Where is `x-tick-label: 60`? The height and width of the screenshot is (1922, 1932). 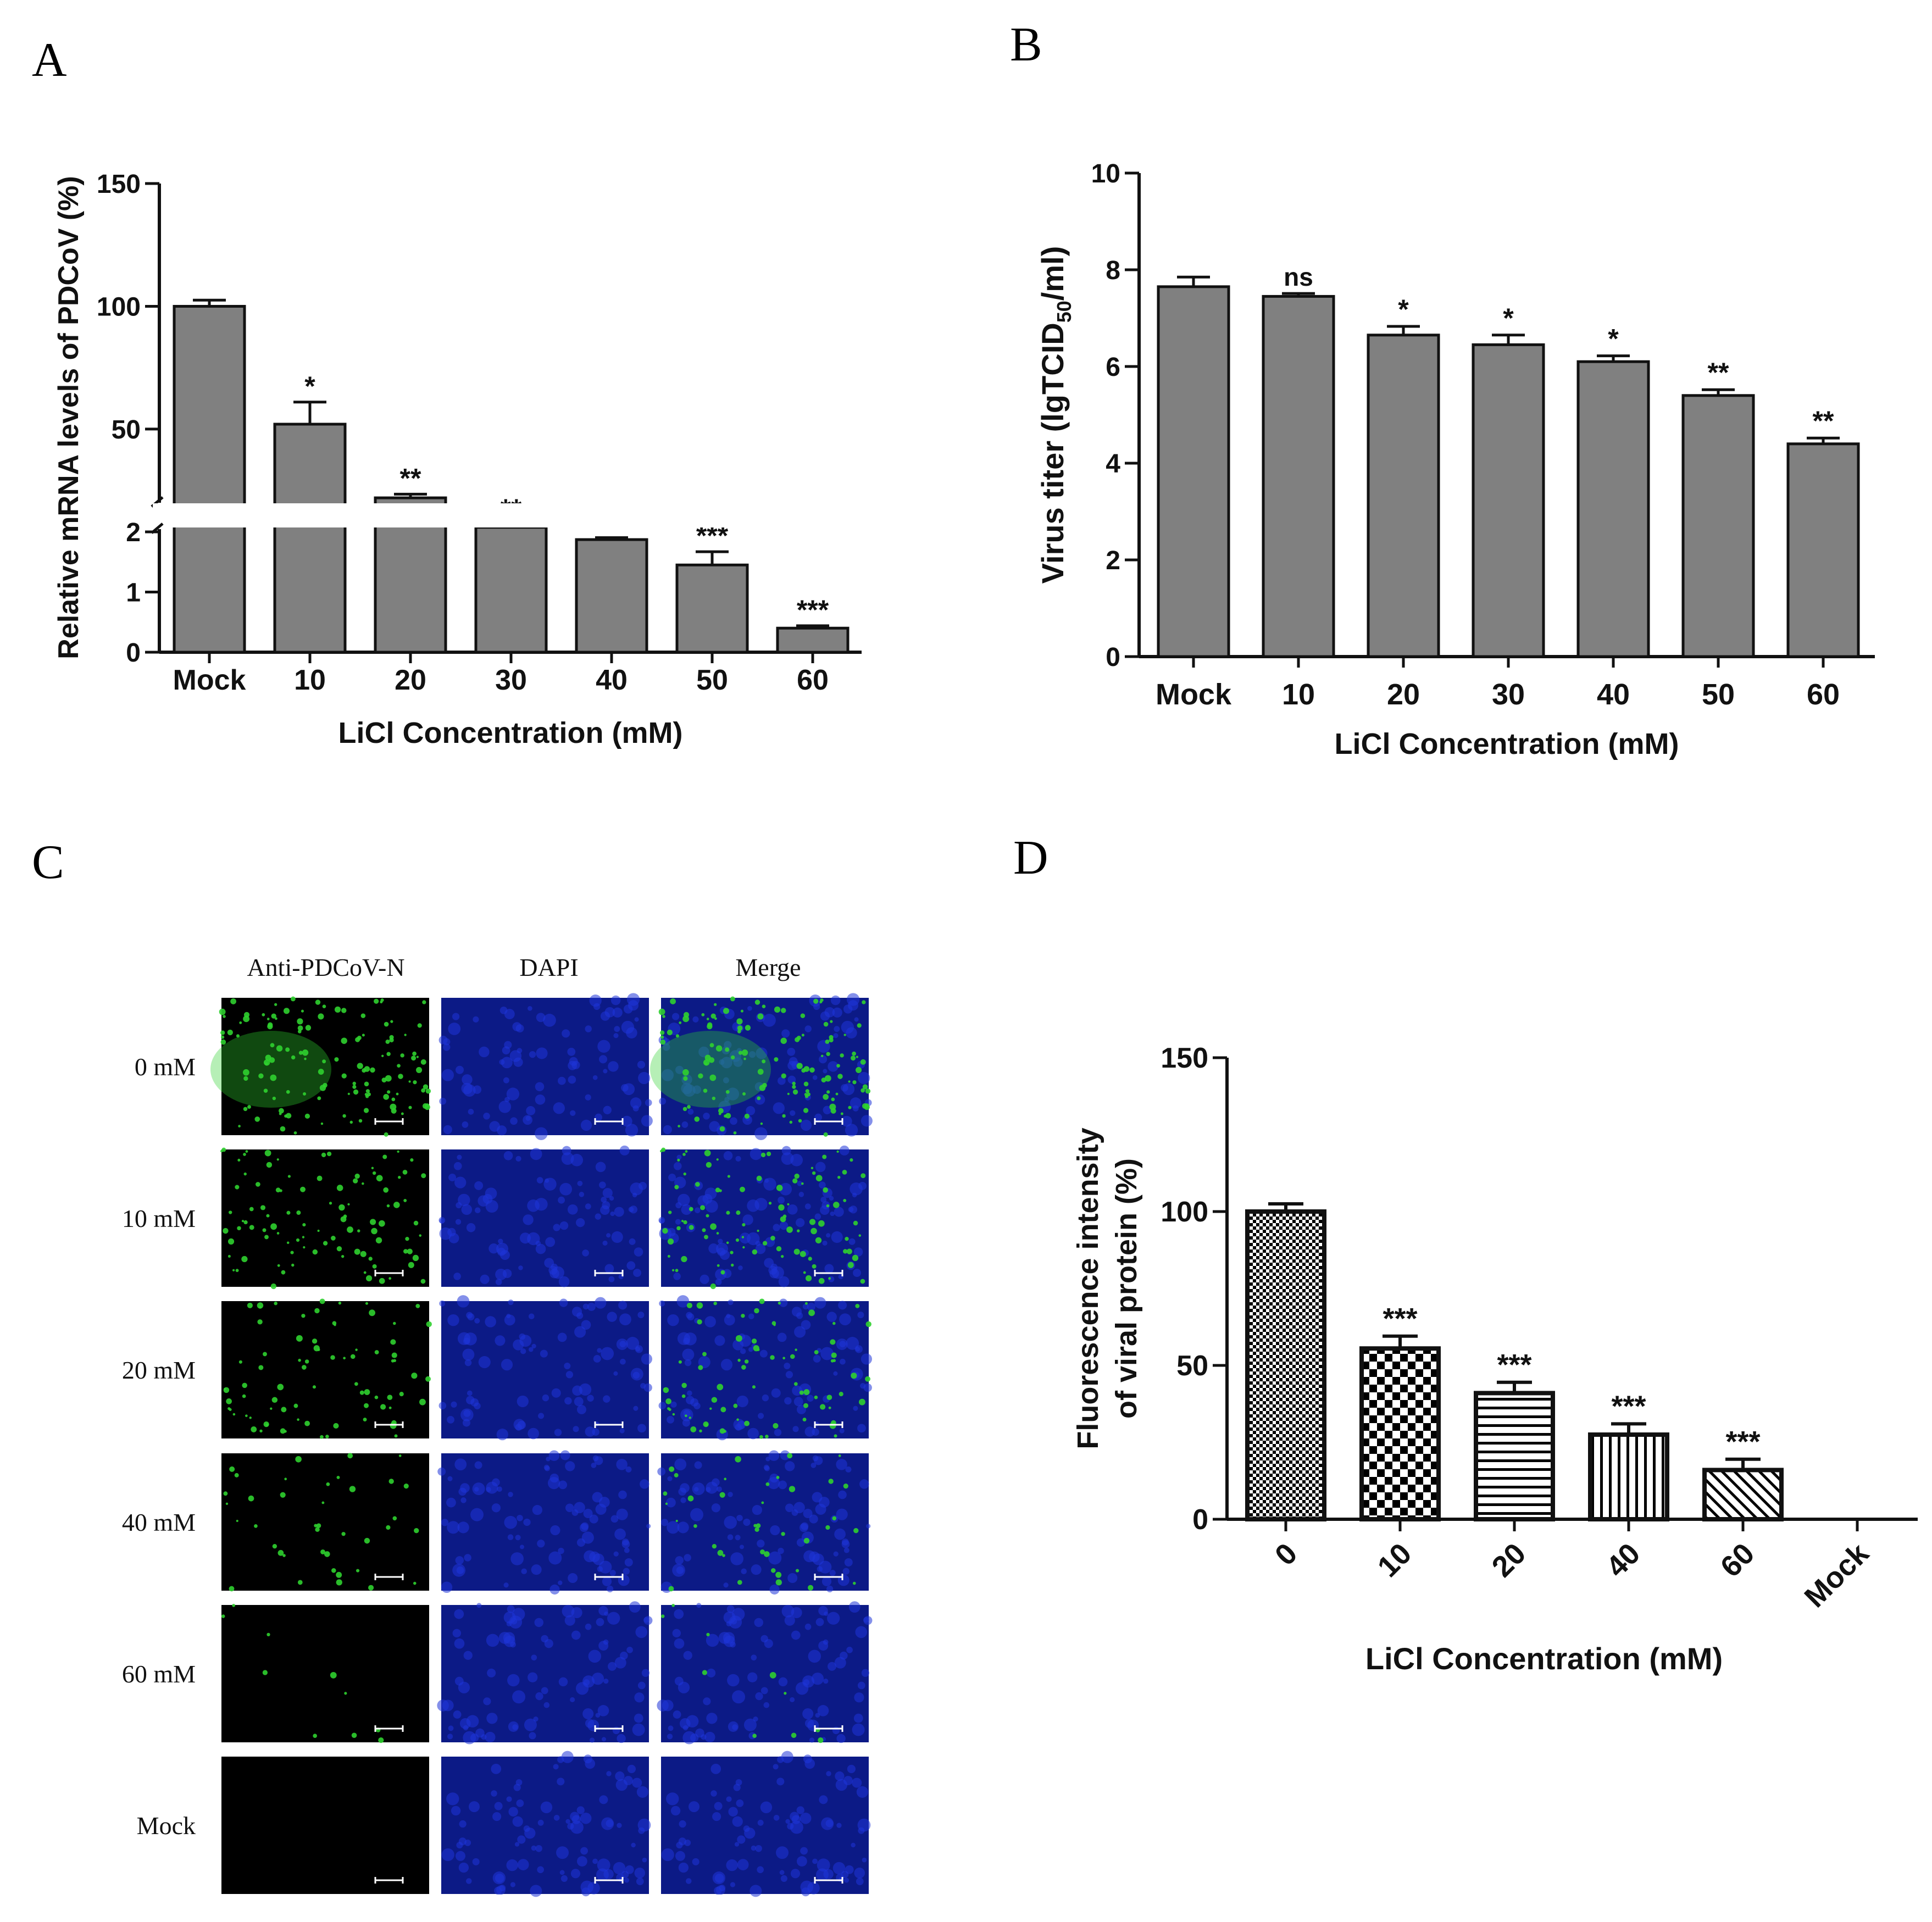
x-tick-label: 60 is located at coordinates (1823, 695).